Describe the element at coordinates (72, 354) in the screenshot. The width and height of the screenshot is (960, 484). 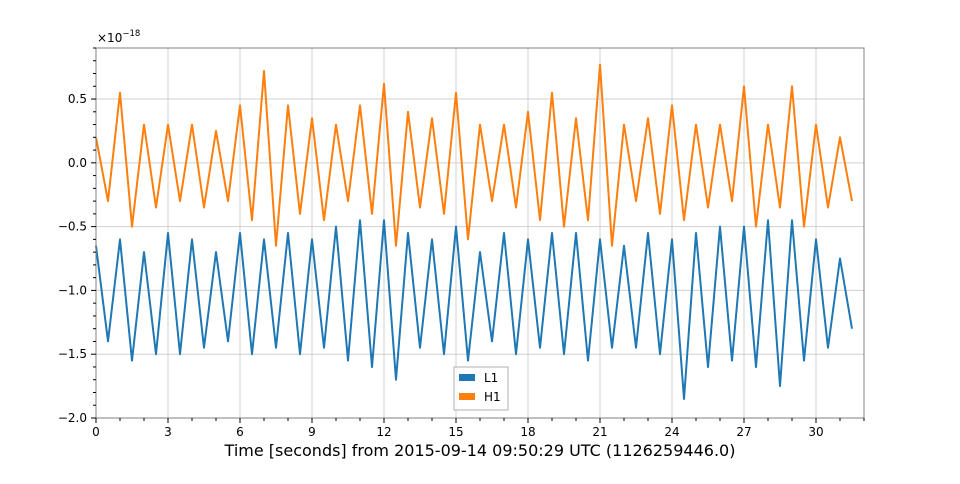
I see `y-tick-label: −1.5` at that location.